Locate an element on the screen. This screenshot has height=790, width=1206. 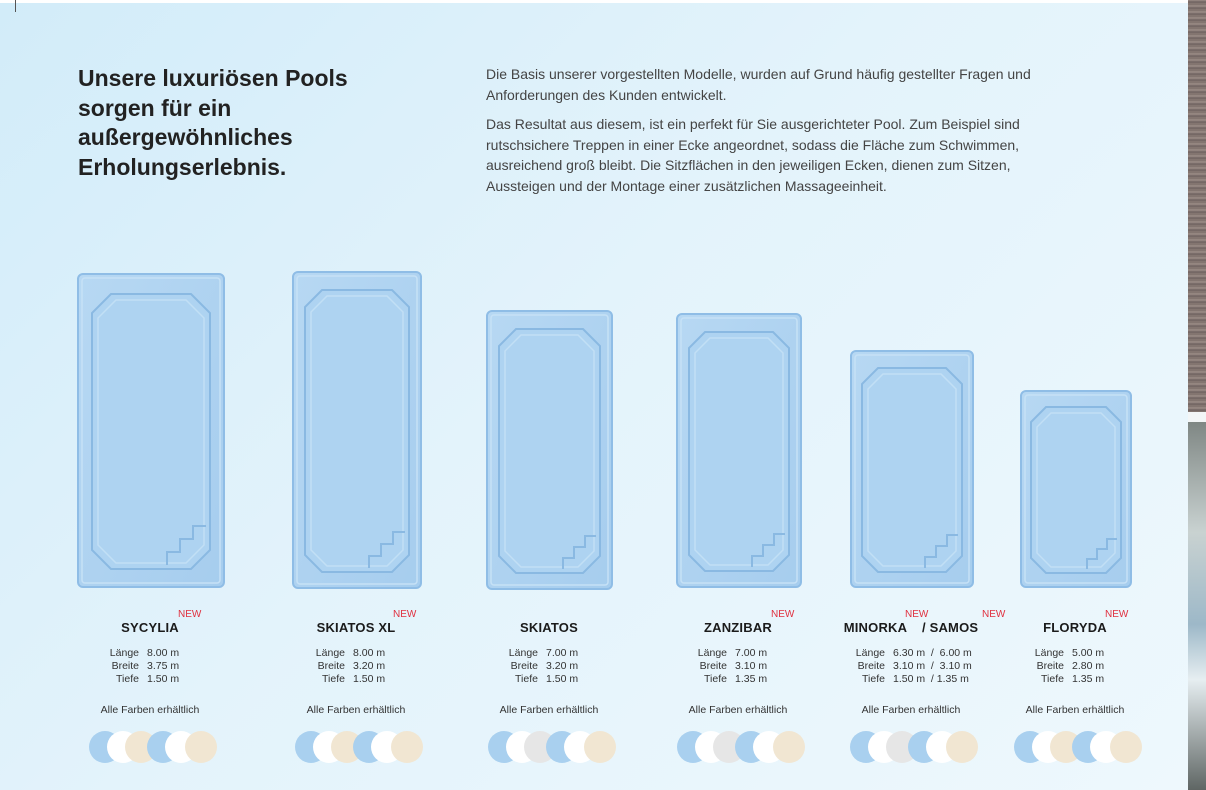
model-name: MINORKA / SAMOS is located at coordinates (911, 627).